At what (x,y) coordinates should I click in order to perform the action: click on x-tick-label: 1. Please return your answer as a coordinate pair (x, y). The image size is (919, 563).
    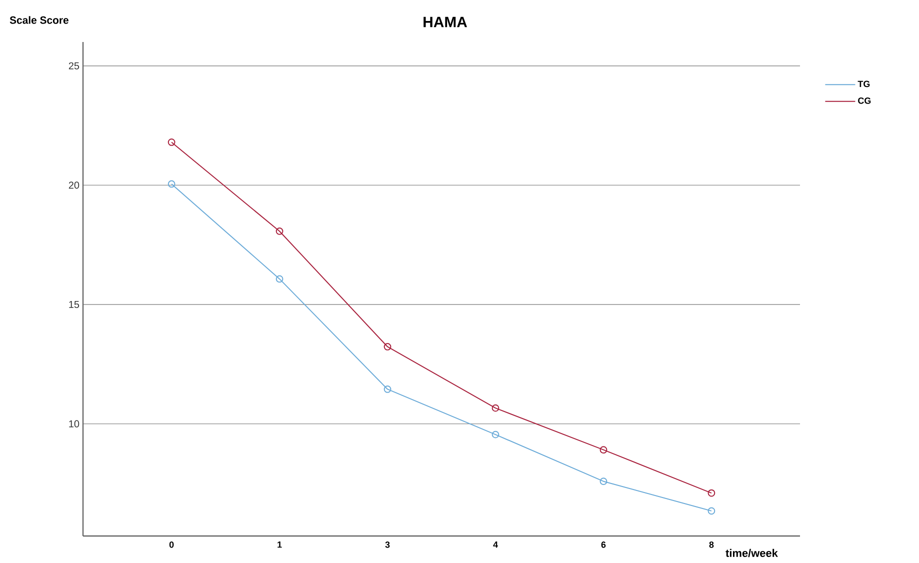
    Looking at the image, I should click on (280, 545).